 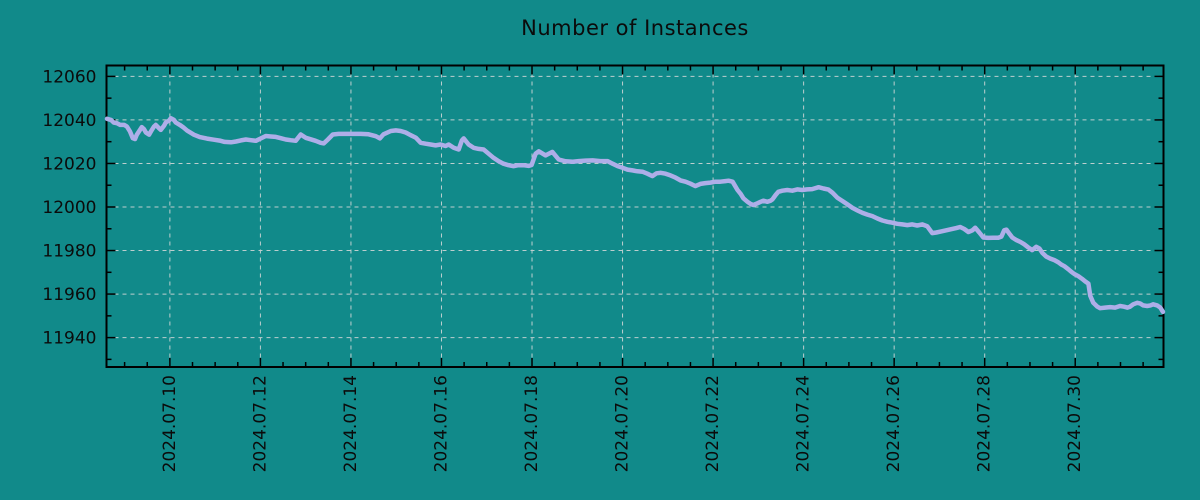 I want to click on y-tick-label: 12040, so click(x=69, y=121).